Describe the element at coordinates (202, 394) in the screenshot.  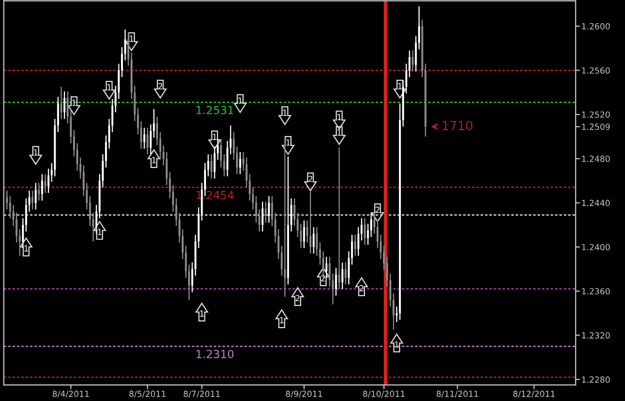
I see `x-tick-label: 8/7/2011` at that location.